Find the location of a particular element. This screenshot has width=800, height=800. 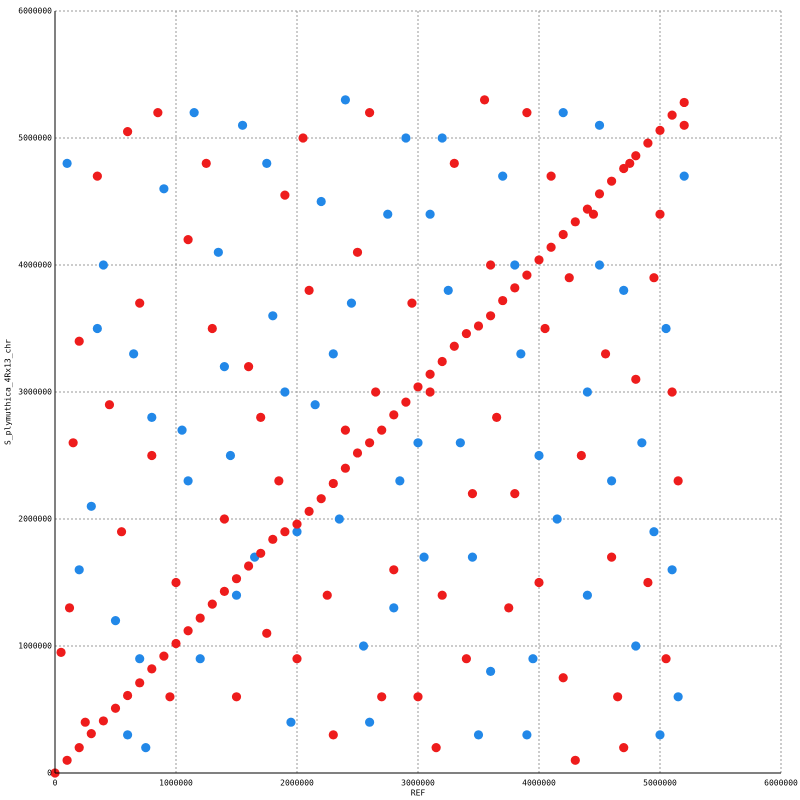

y-axis-label: S_plymuthica_4Rx13_chr is located at coordinates (8, 392).